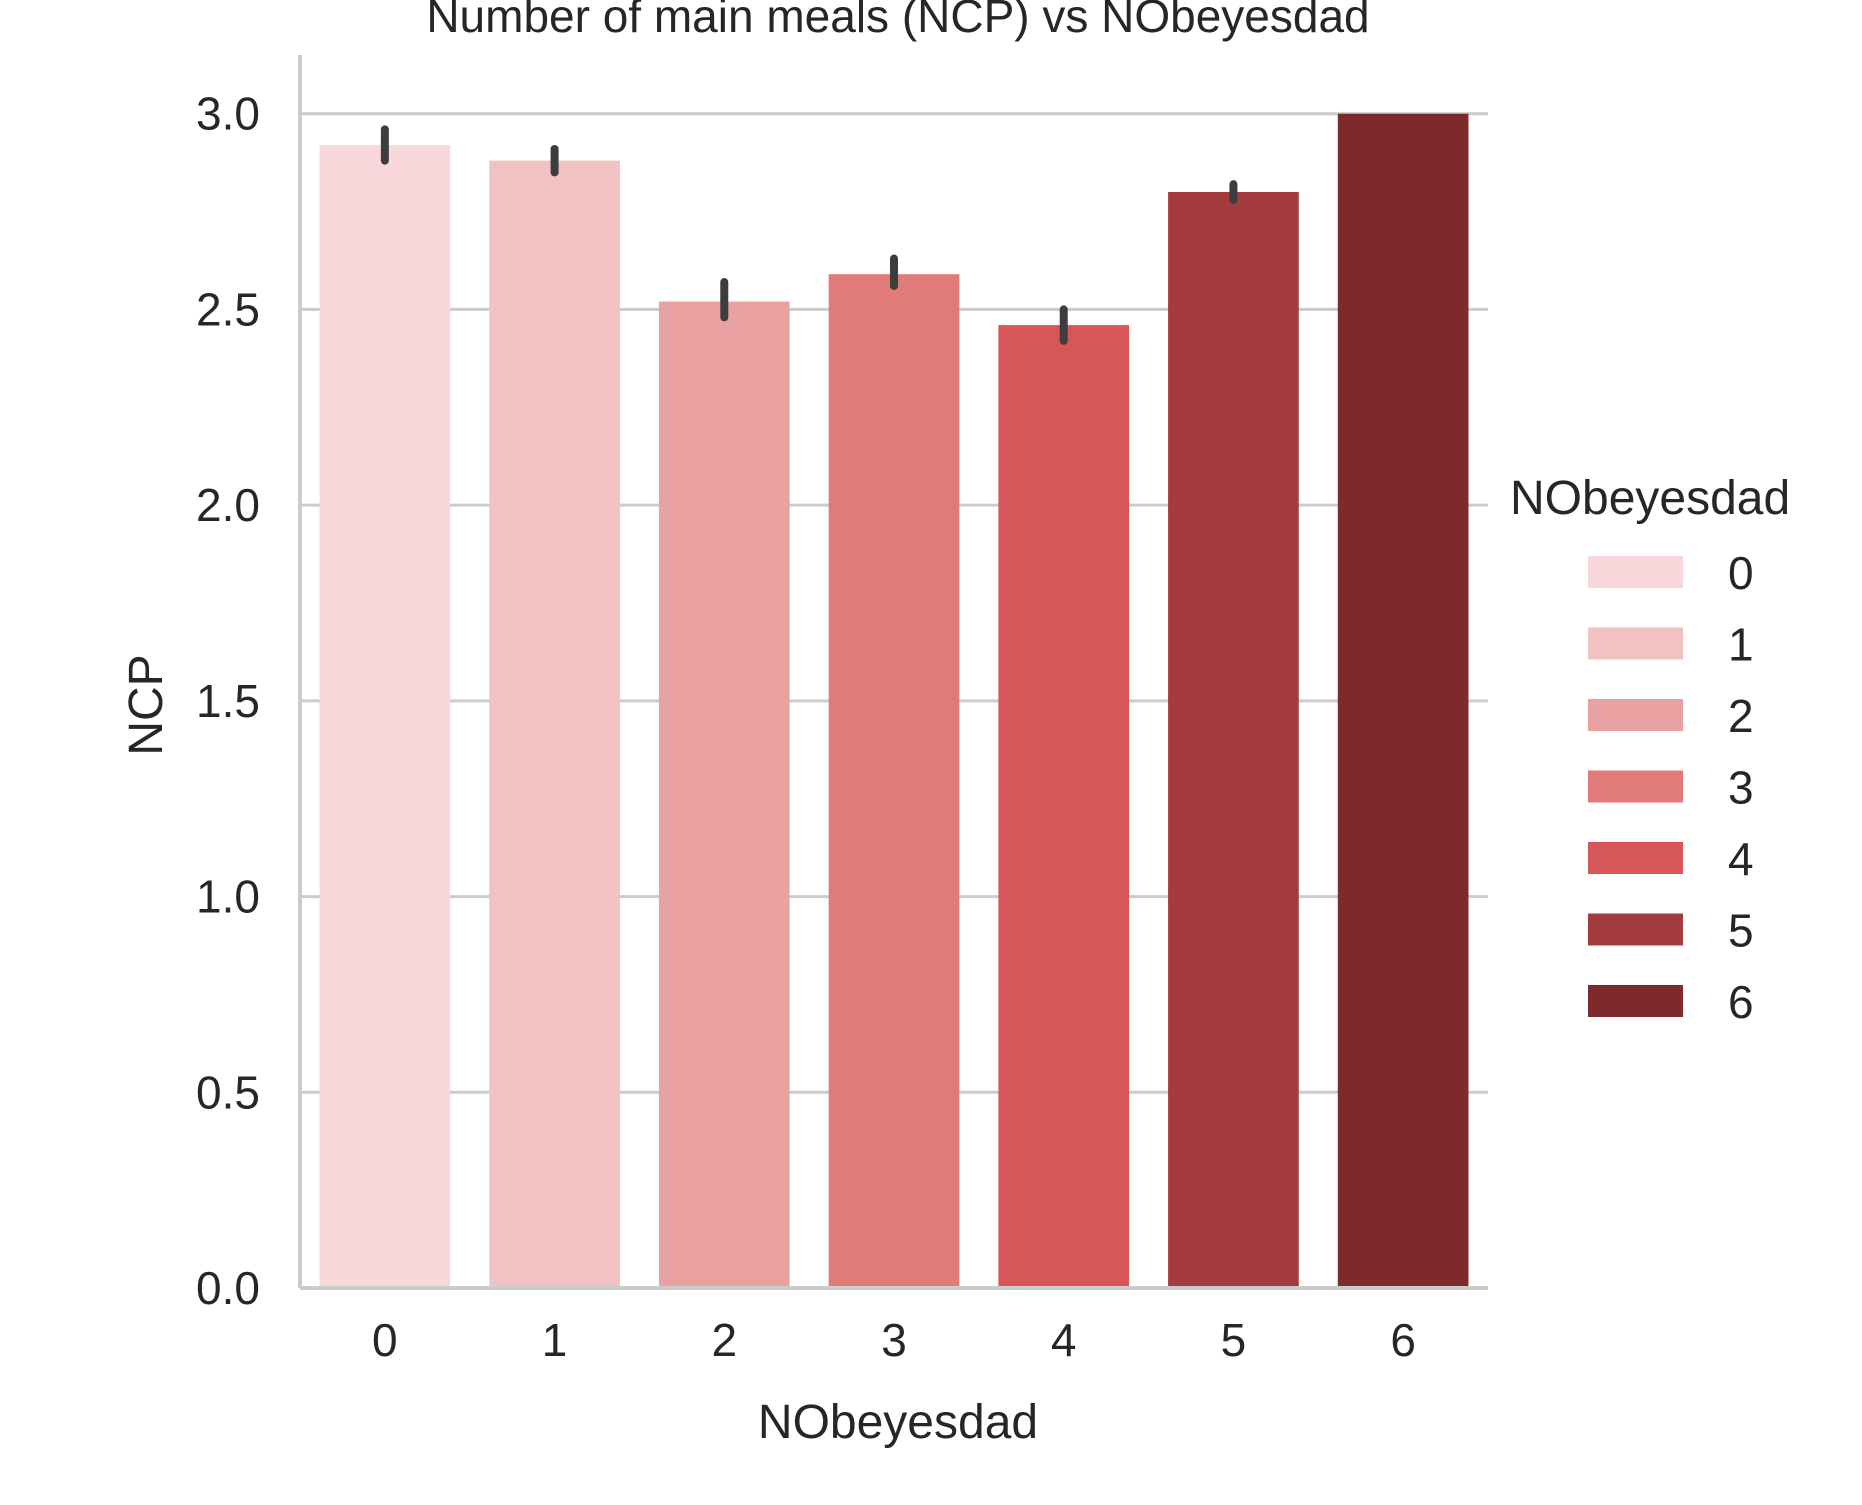 This screenshot has width=1862, height=1505. I want to click on y-tick-label: 0.0, so click(228, 1288).